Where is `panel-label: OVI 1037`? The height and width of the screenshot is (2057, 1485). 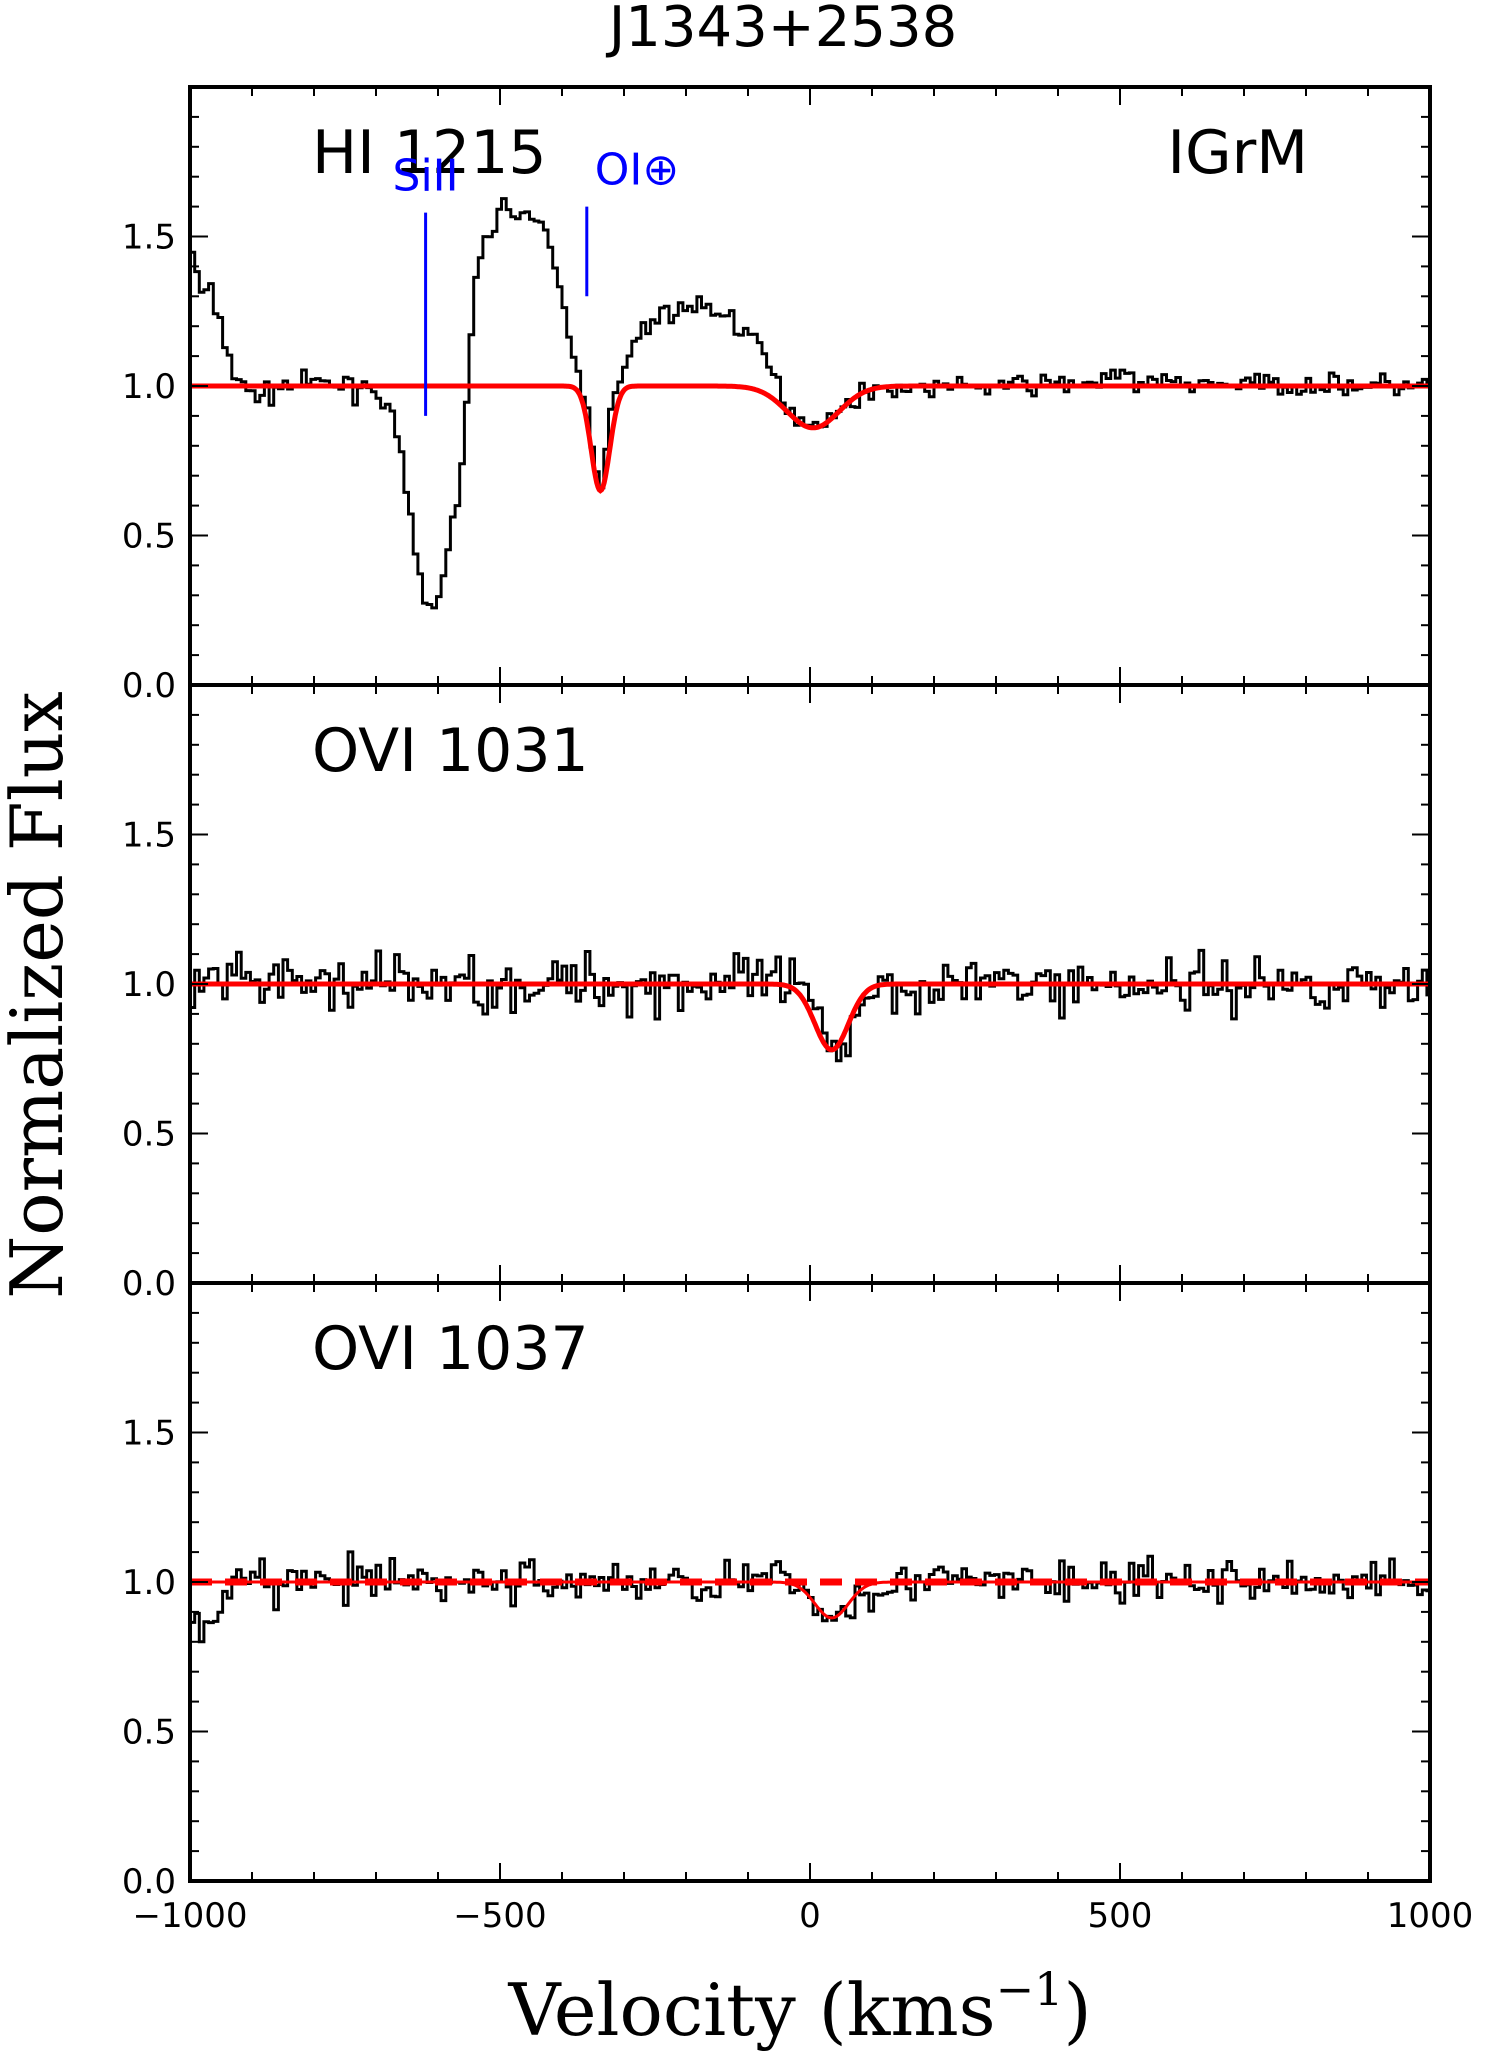
panel-label: OVI 1037 is located at coordinates (450, 1349).